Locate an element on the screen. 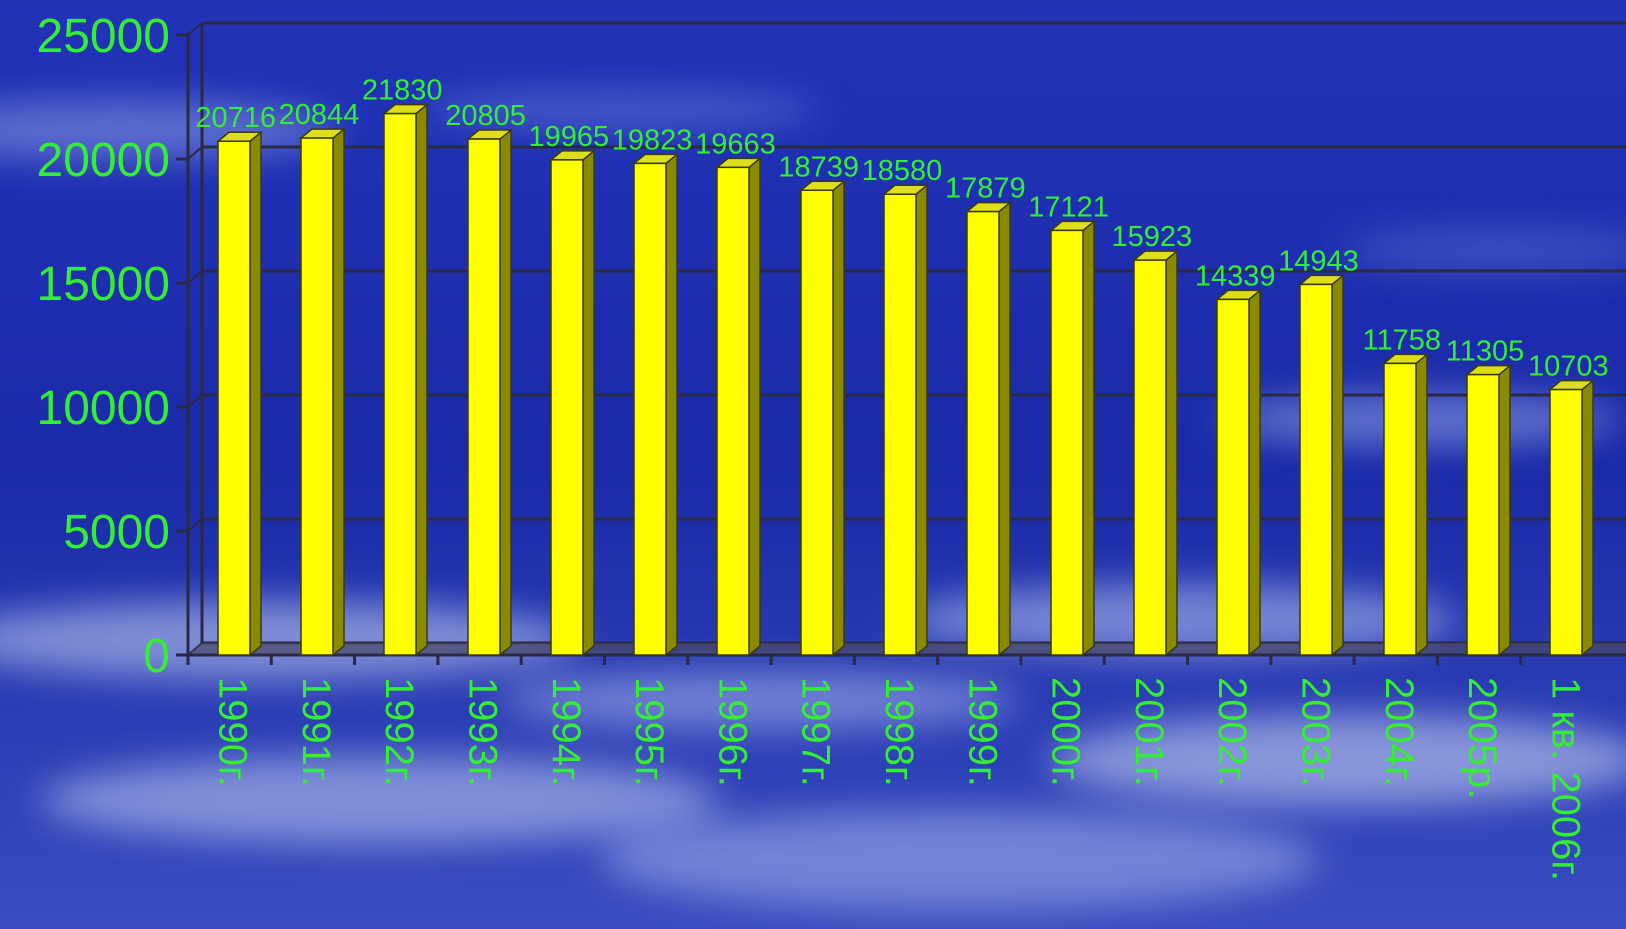 The width and height of the screenshot is (1626, 929). data-label: 19965 is located at coordinates (568, 137).